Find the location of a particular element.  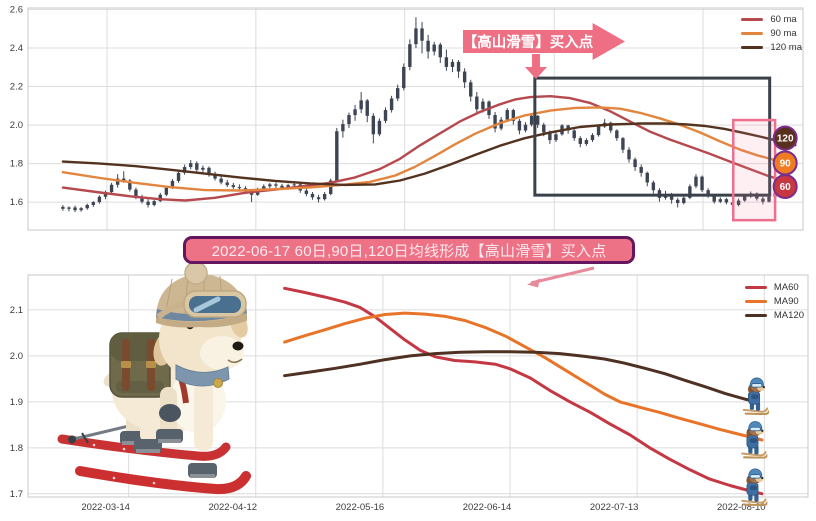

legend-item: MA120 is located at coordinates (774, 315).